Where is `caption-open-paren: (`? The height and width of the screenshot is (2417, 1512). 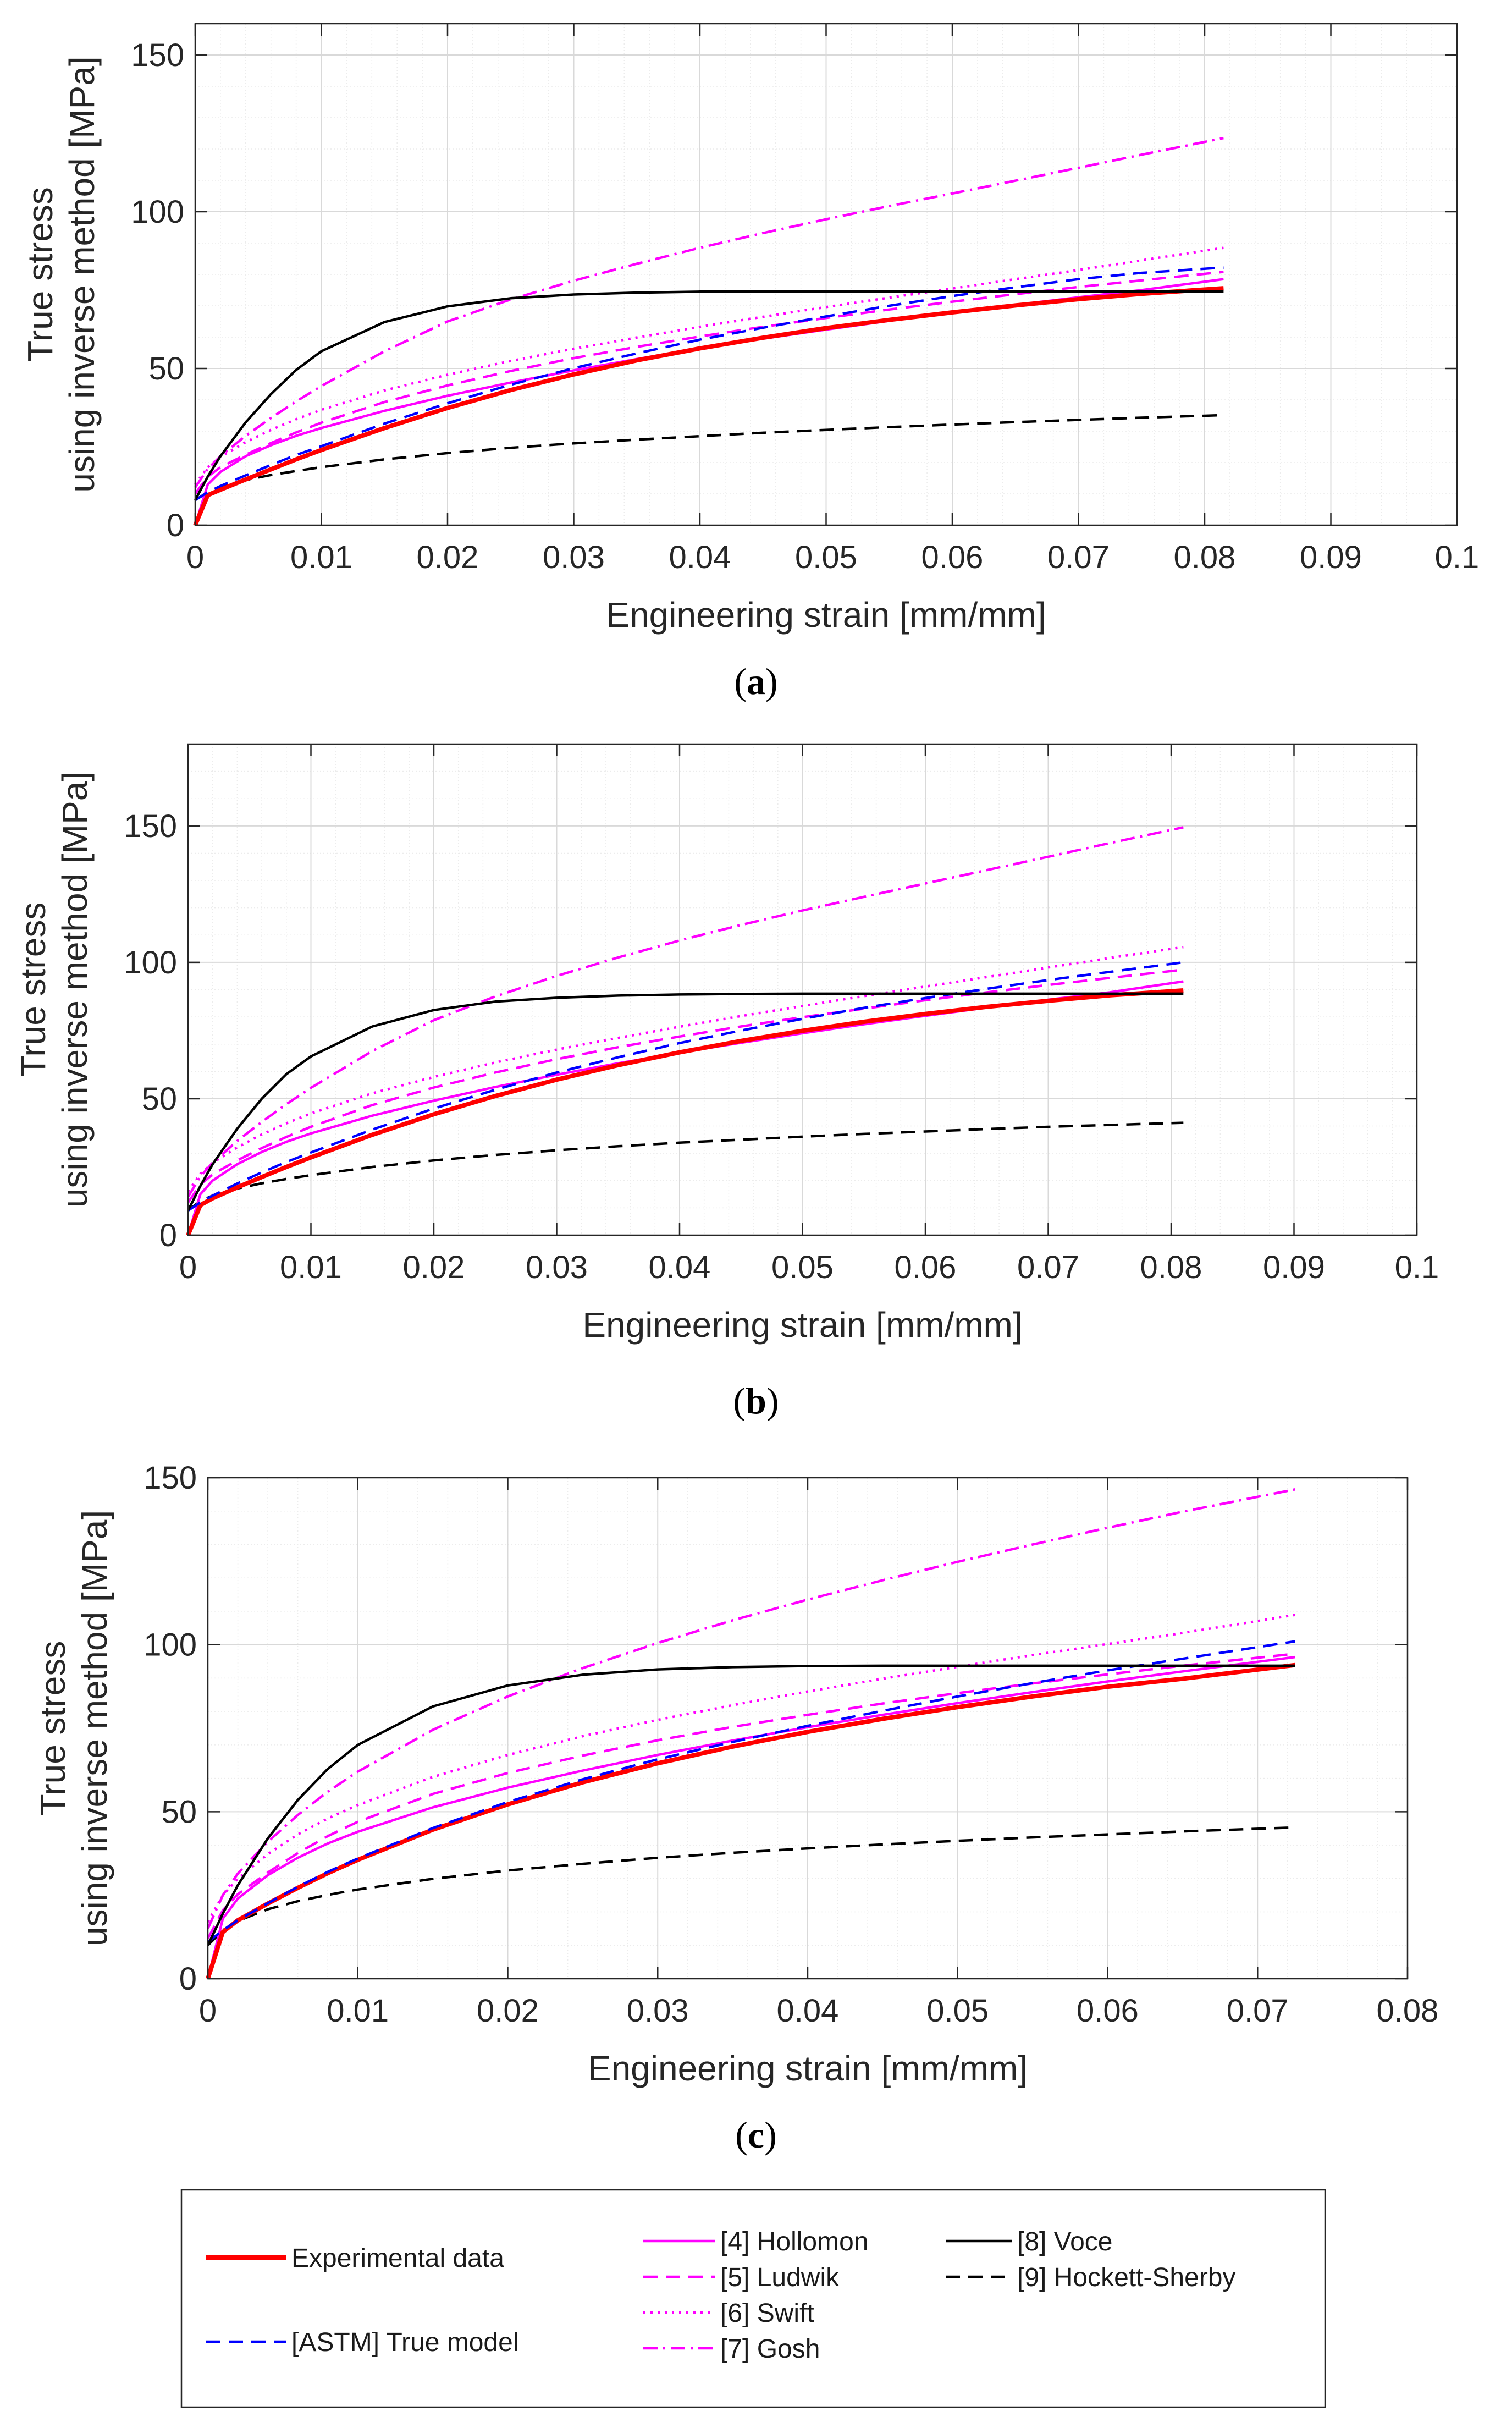
caption-open-paren: ( is located at coordinates (741, 2135).